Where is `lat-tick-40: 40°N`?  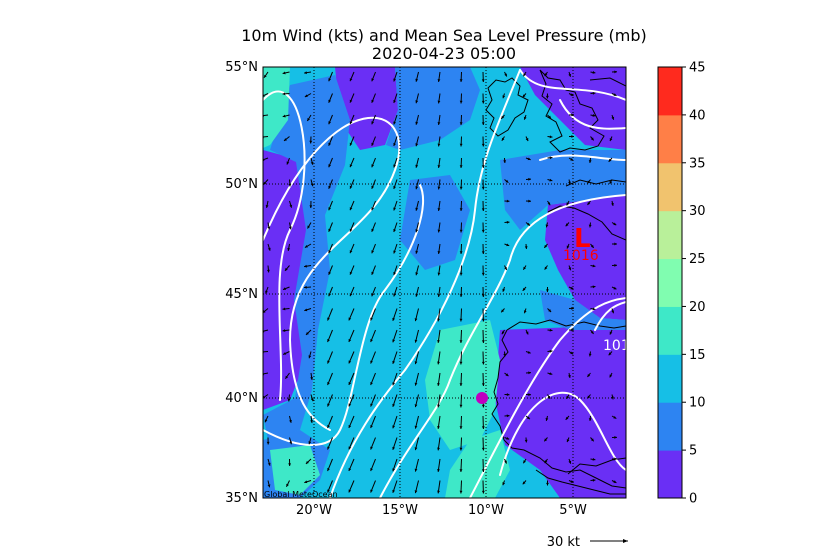
lat-tick-40: 40°N is located at coordinates (241, 398).